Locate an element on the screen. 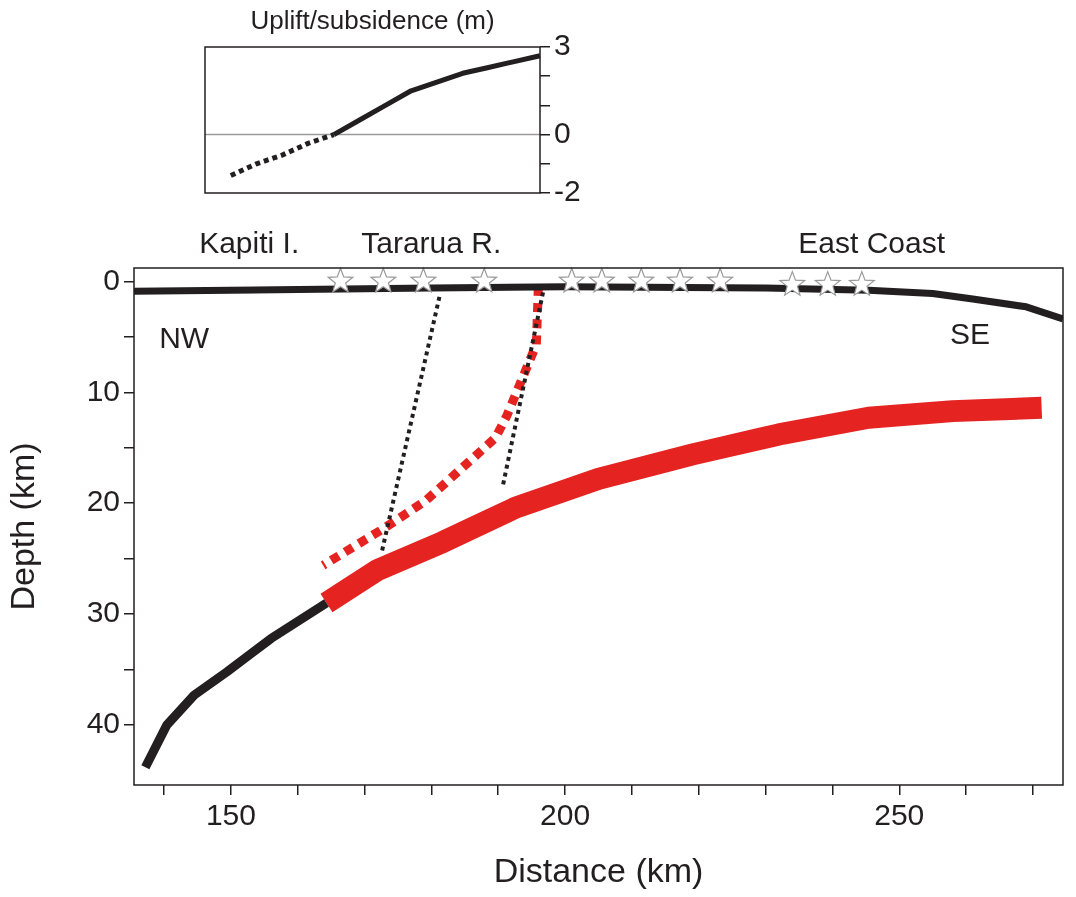  y-tick-label: 20 is located at coordinates (103, 501).